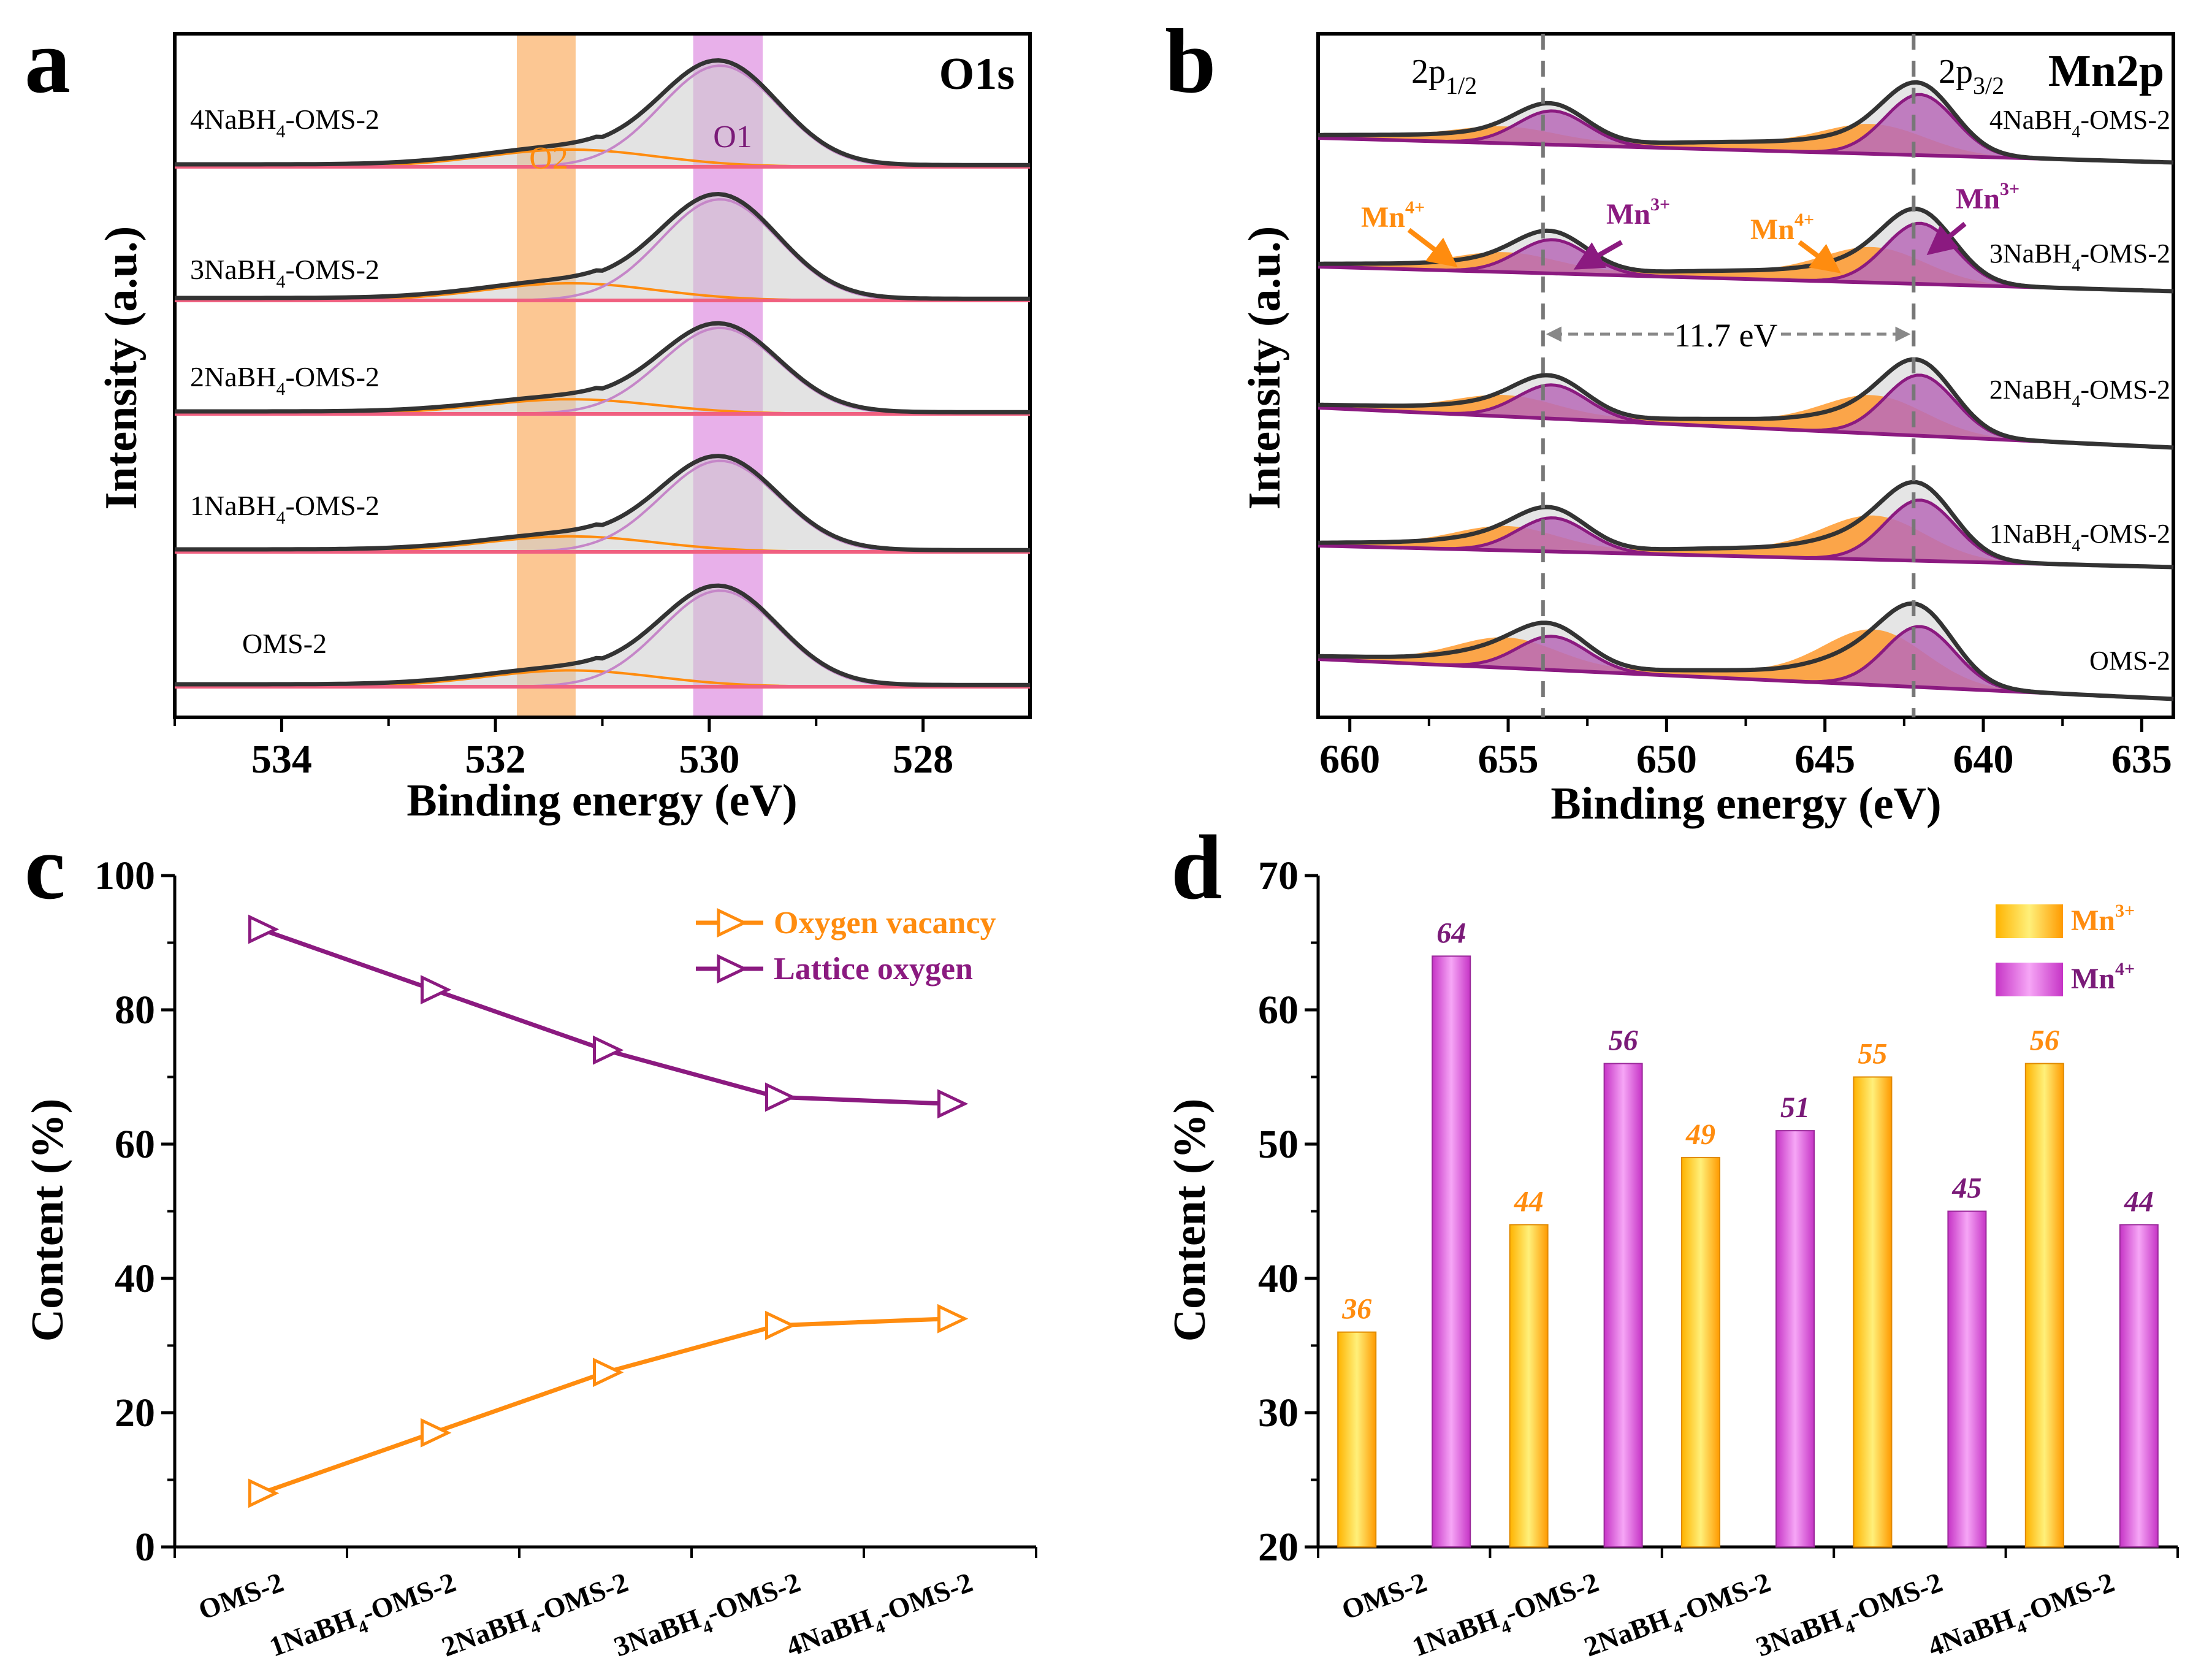 Image resolution: width=2193 pixels, height=1680 pixels. What do you see at coordinates (1795, 1107) in the screenshot?
I see `bar-value-label: 51` at bounding box center [1795, 1107].